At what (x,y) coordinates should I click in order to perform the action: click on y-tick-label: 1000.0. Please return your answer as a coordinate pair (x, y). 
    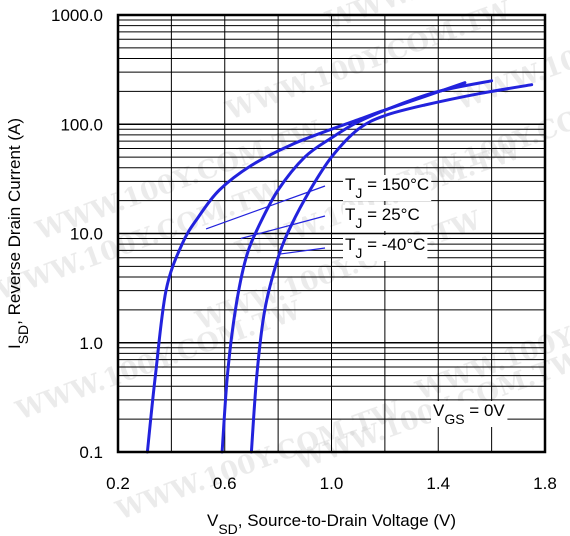
    Looking at the image, I should click on (77, 15).